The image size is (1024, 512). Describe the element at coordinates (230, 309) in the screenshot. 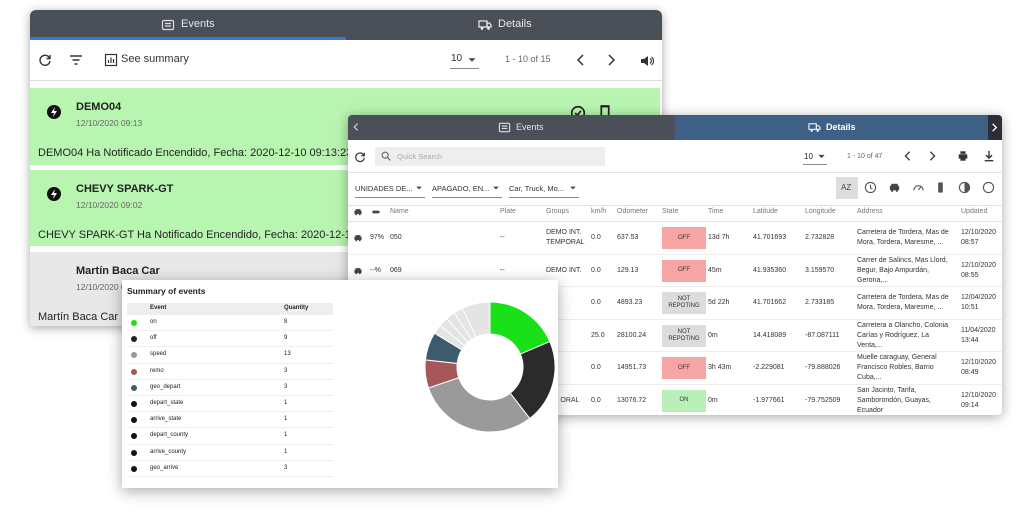

I see `table-header` at that location.